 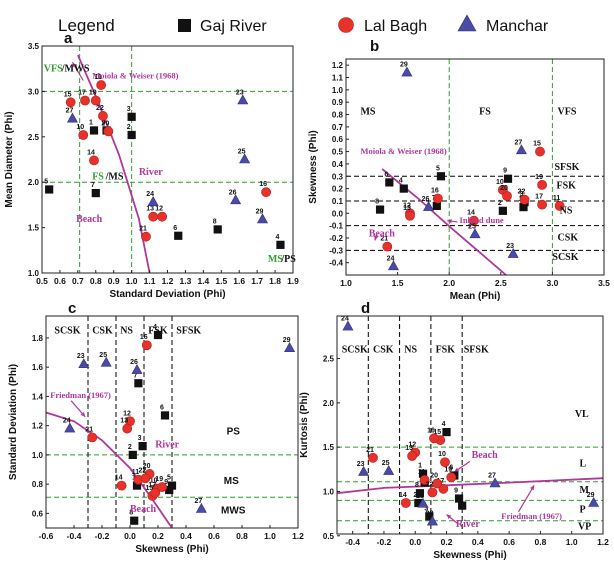 I want to click on panel-a-annotation-8: /PS, so click(x=288, y=259).